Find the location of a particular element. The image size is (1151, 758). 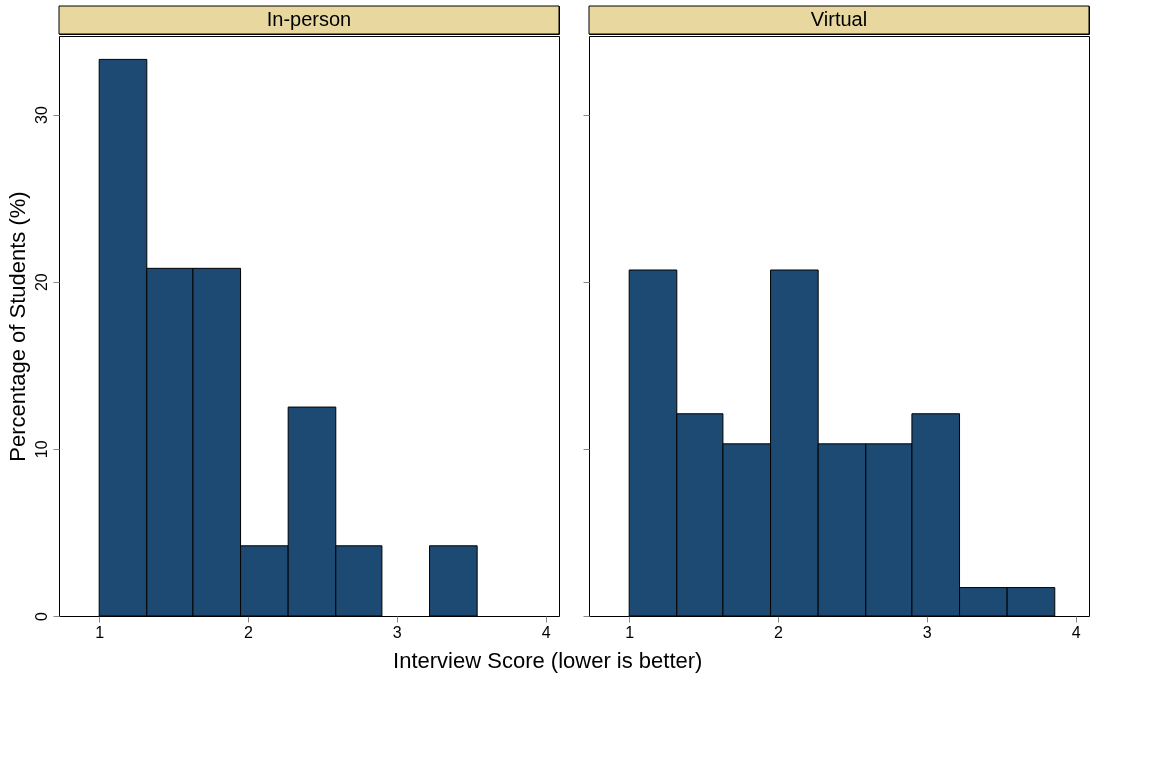

y-axis-title: Percentage of Students (%) is located at coordinates (17, 326).